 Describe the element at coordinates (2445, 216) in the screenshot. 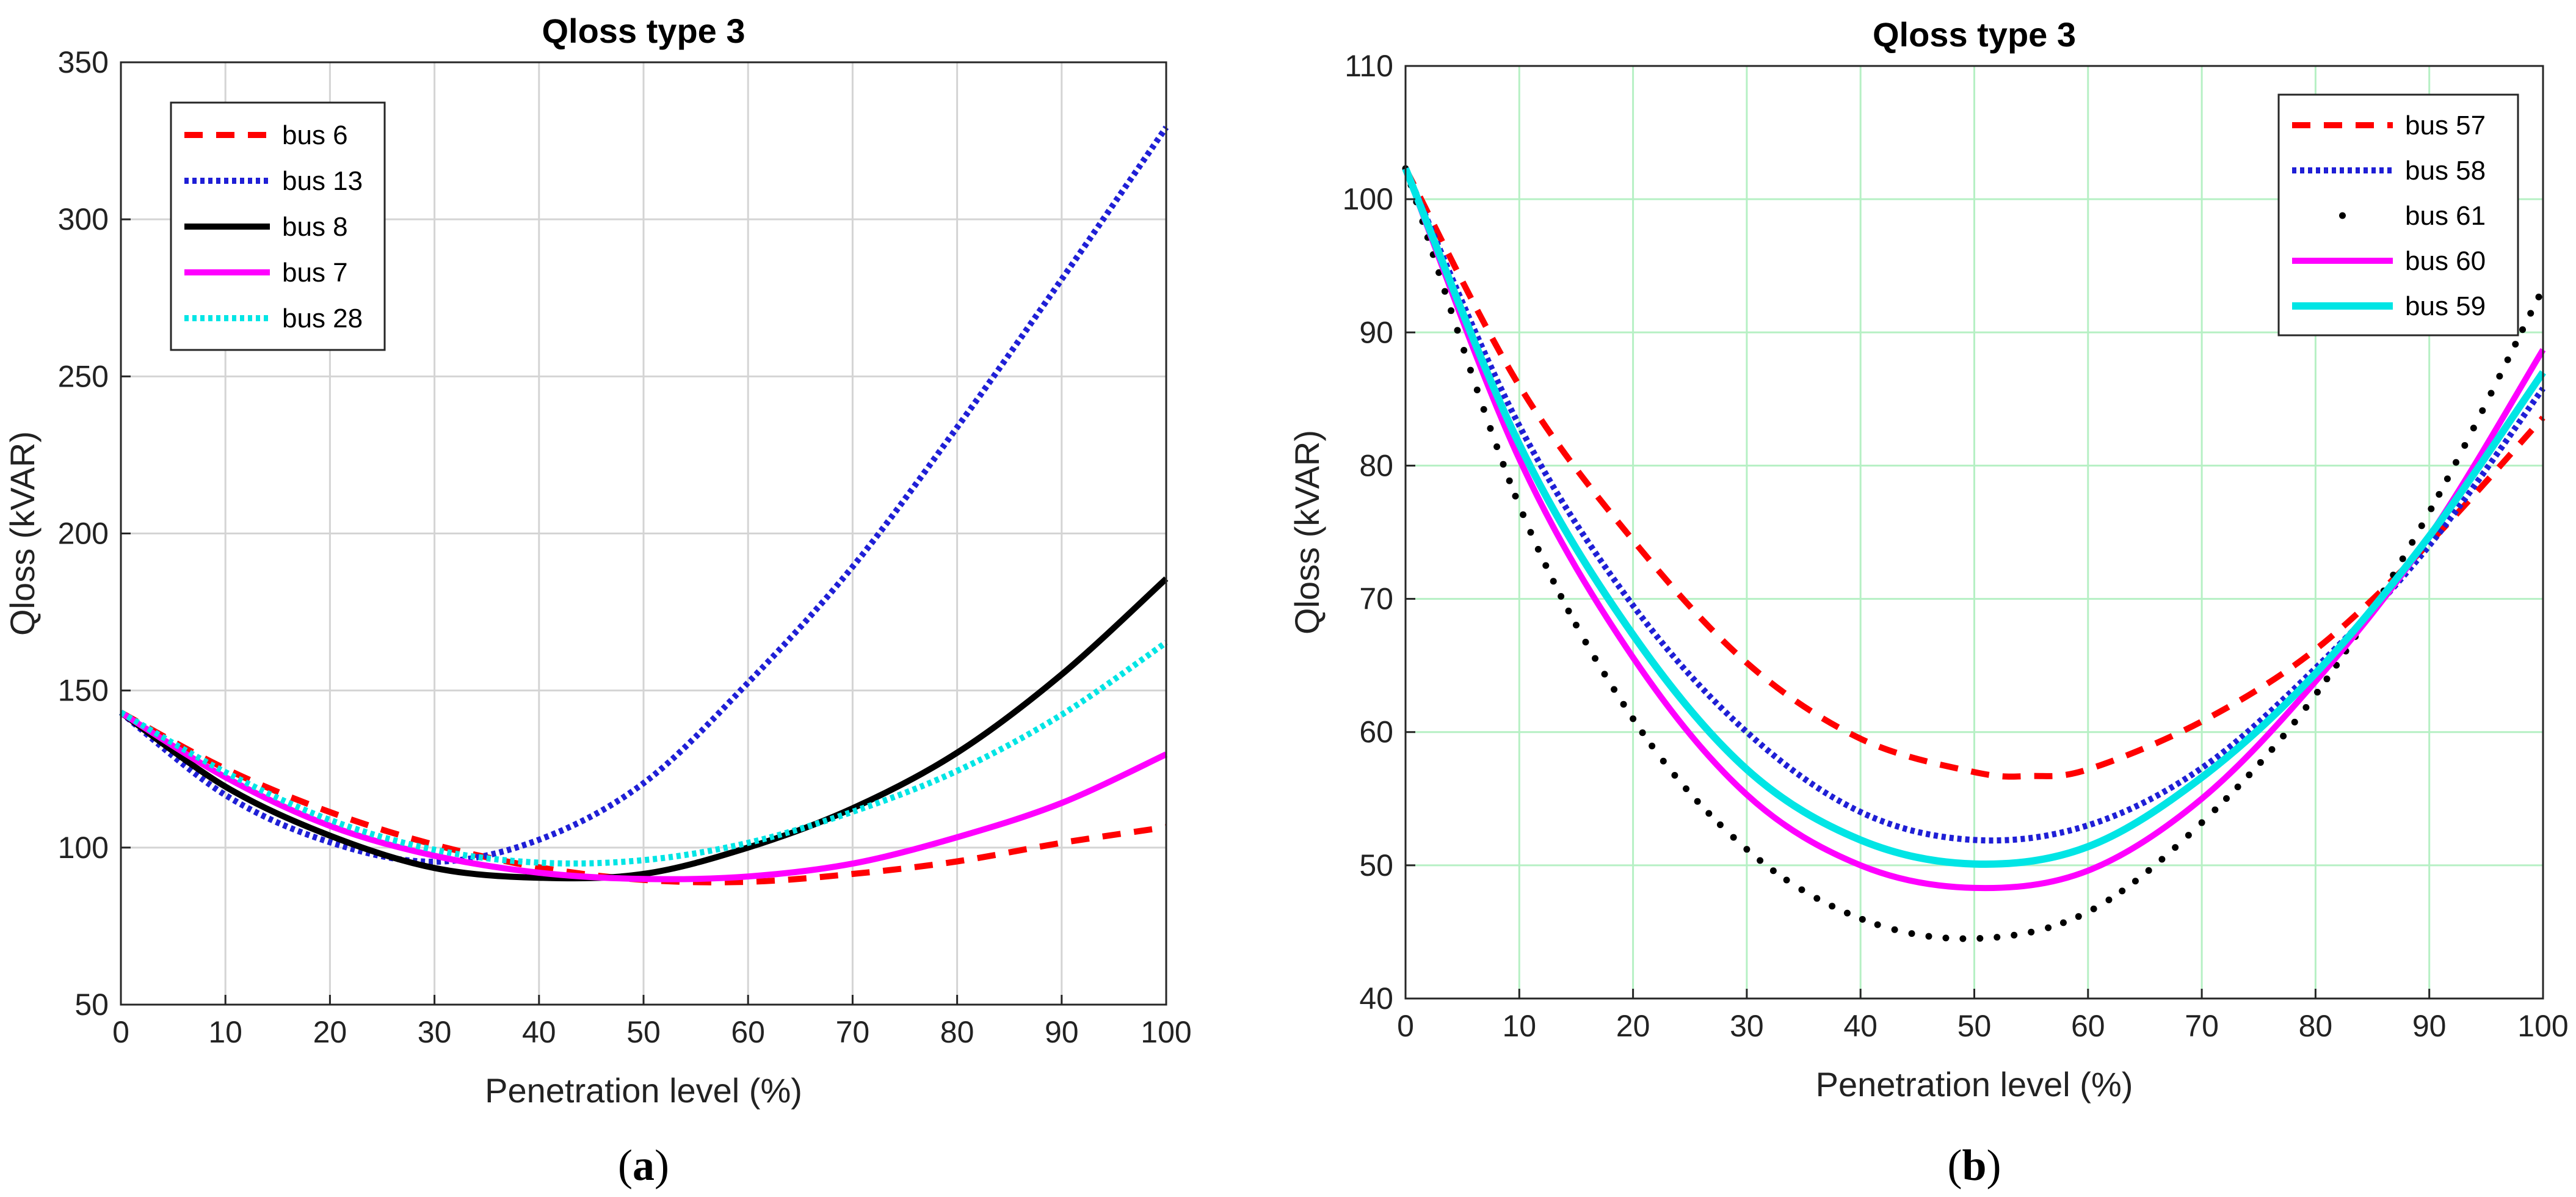

I see `legend-label: bus 61` at that location.